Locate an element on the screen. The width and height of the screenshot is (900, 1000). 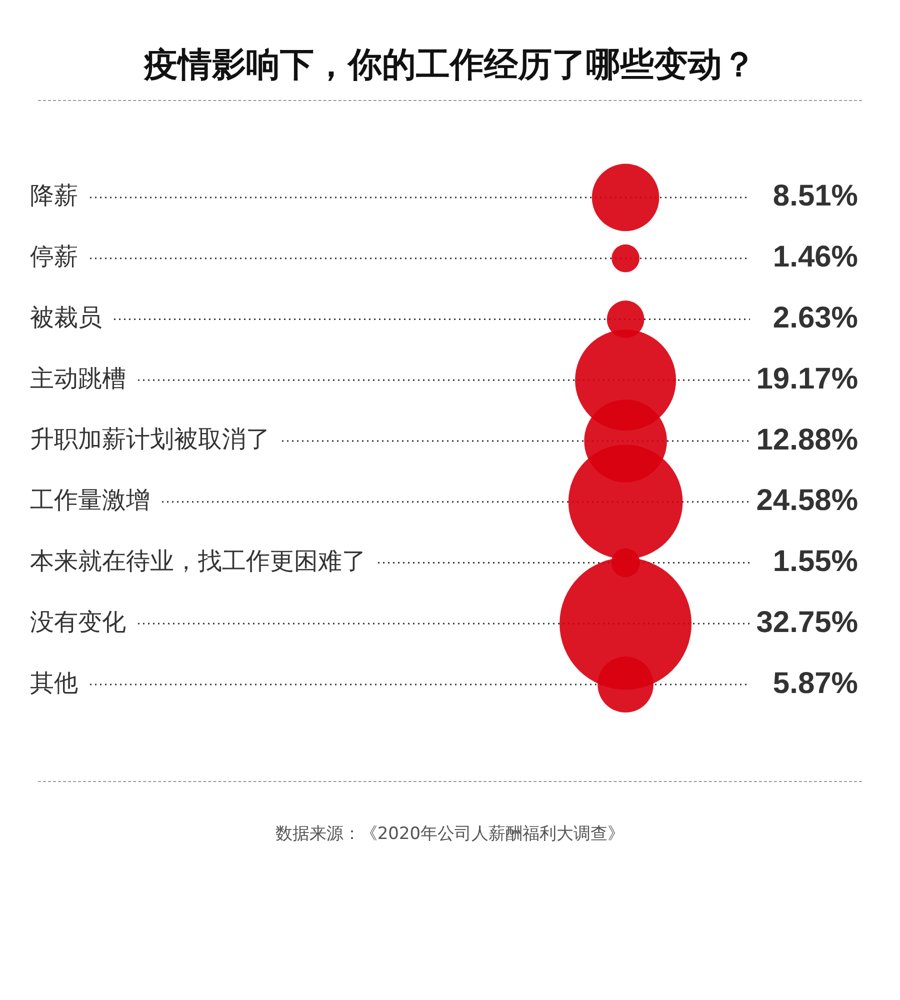
category-label: 被裁员 is located at coordinates (66, 317).